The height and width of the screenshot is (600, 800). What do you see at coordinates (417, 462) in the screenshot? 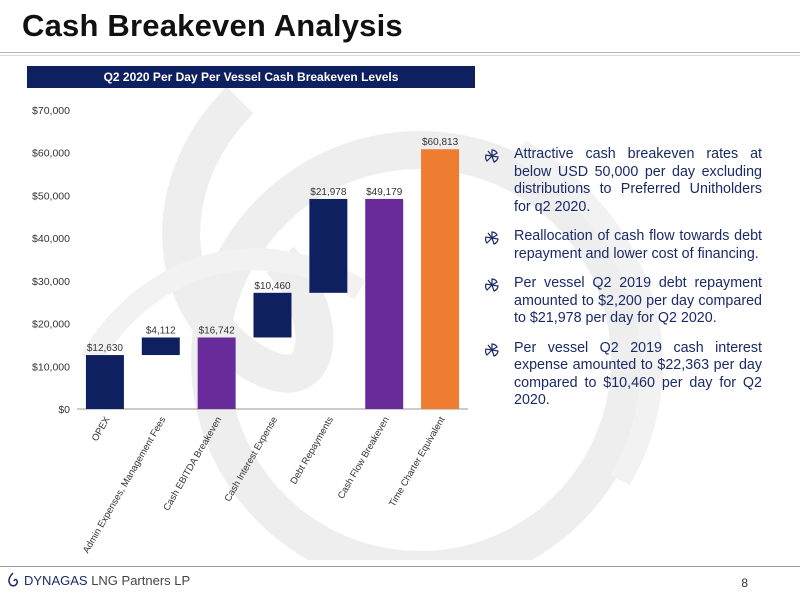
I see `x-tick-label: Time Charter Equivalent` at bounding box center [417, 462].